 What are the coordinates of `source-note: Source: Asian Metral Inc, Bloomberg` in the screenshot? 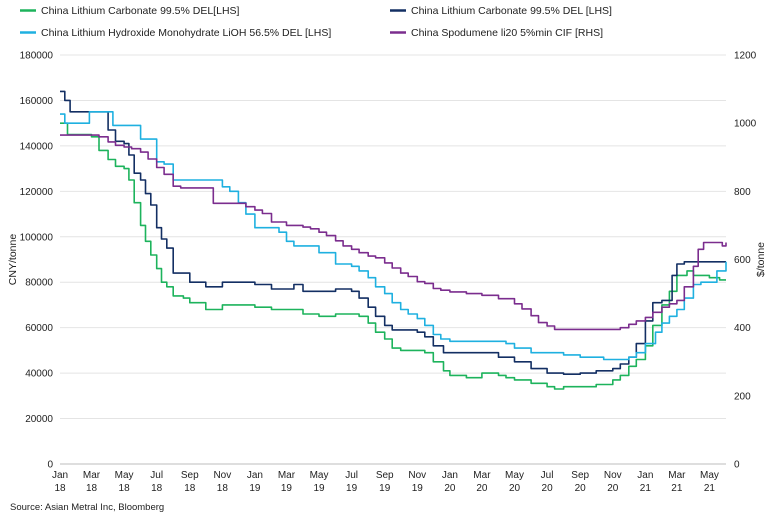 It's located at (87, 507).